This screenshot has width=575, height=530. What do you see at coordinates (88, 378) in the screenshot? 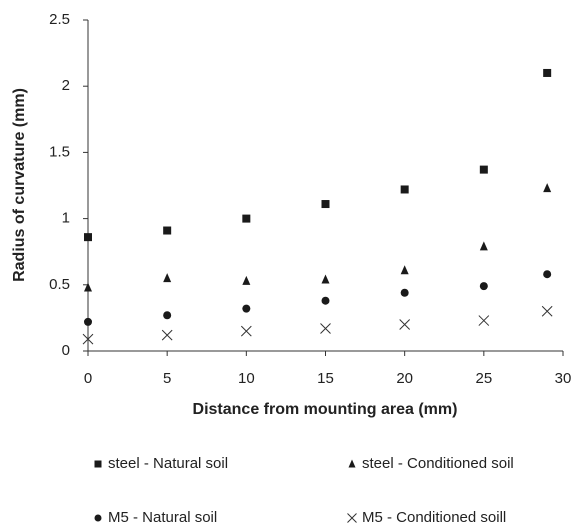
I see `x-tick-label: 0` at bounding box center [88, 378].